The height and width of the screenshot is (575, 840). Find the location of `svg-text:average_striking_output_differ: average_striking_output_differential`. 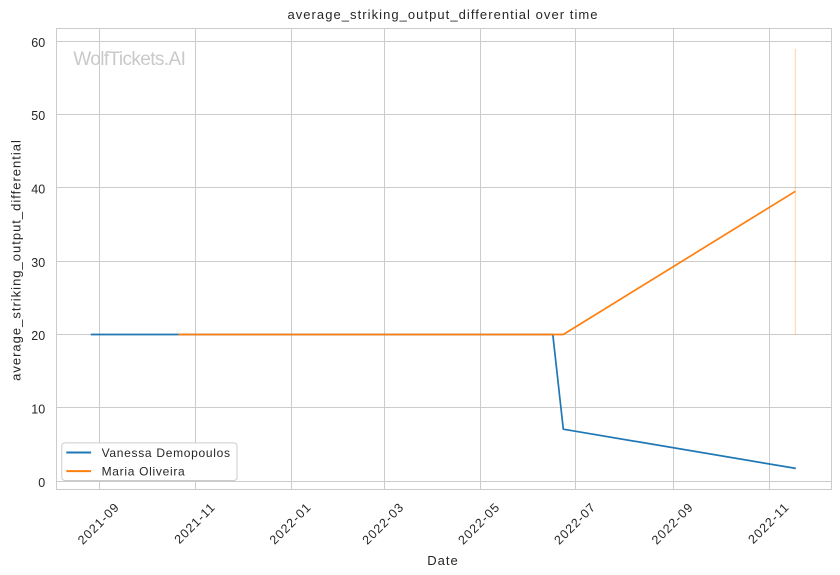

svg-text:average_striking_output_differ: average_striking_output_differential is located at coordinates (15, 260).